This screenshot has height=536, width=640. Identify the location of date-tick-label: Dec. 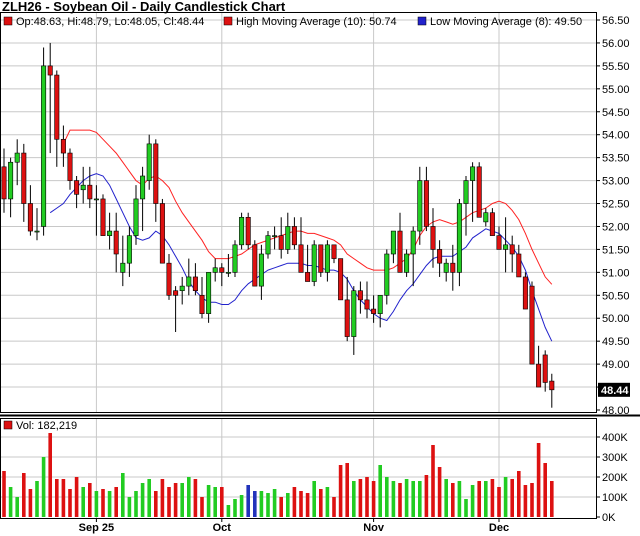
(499, 528).